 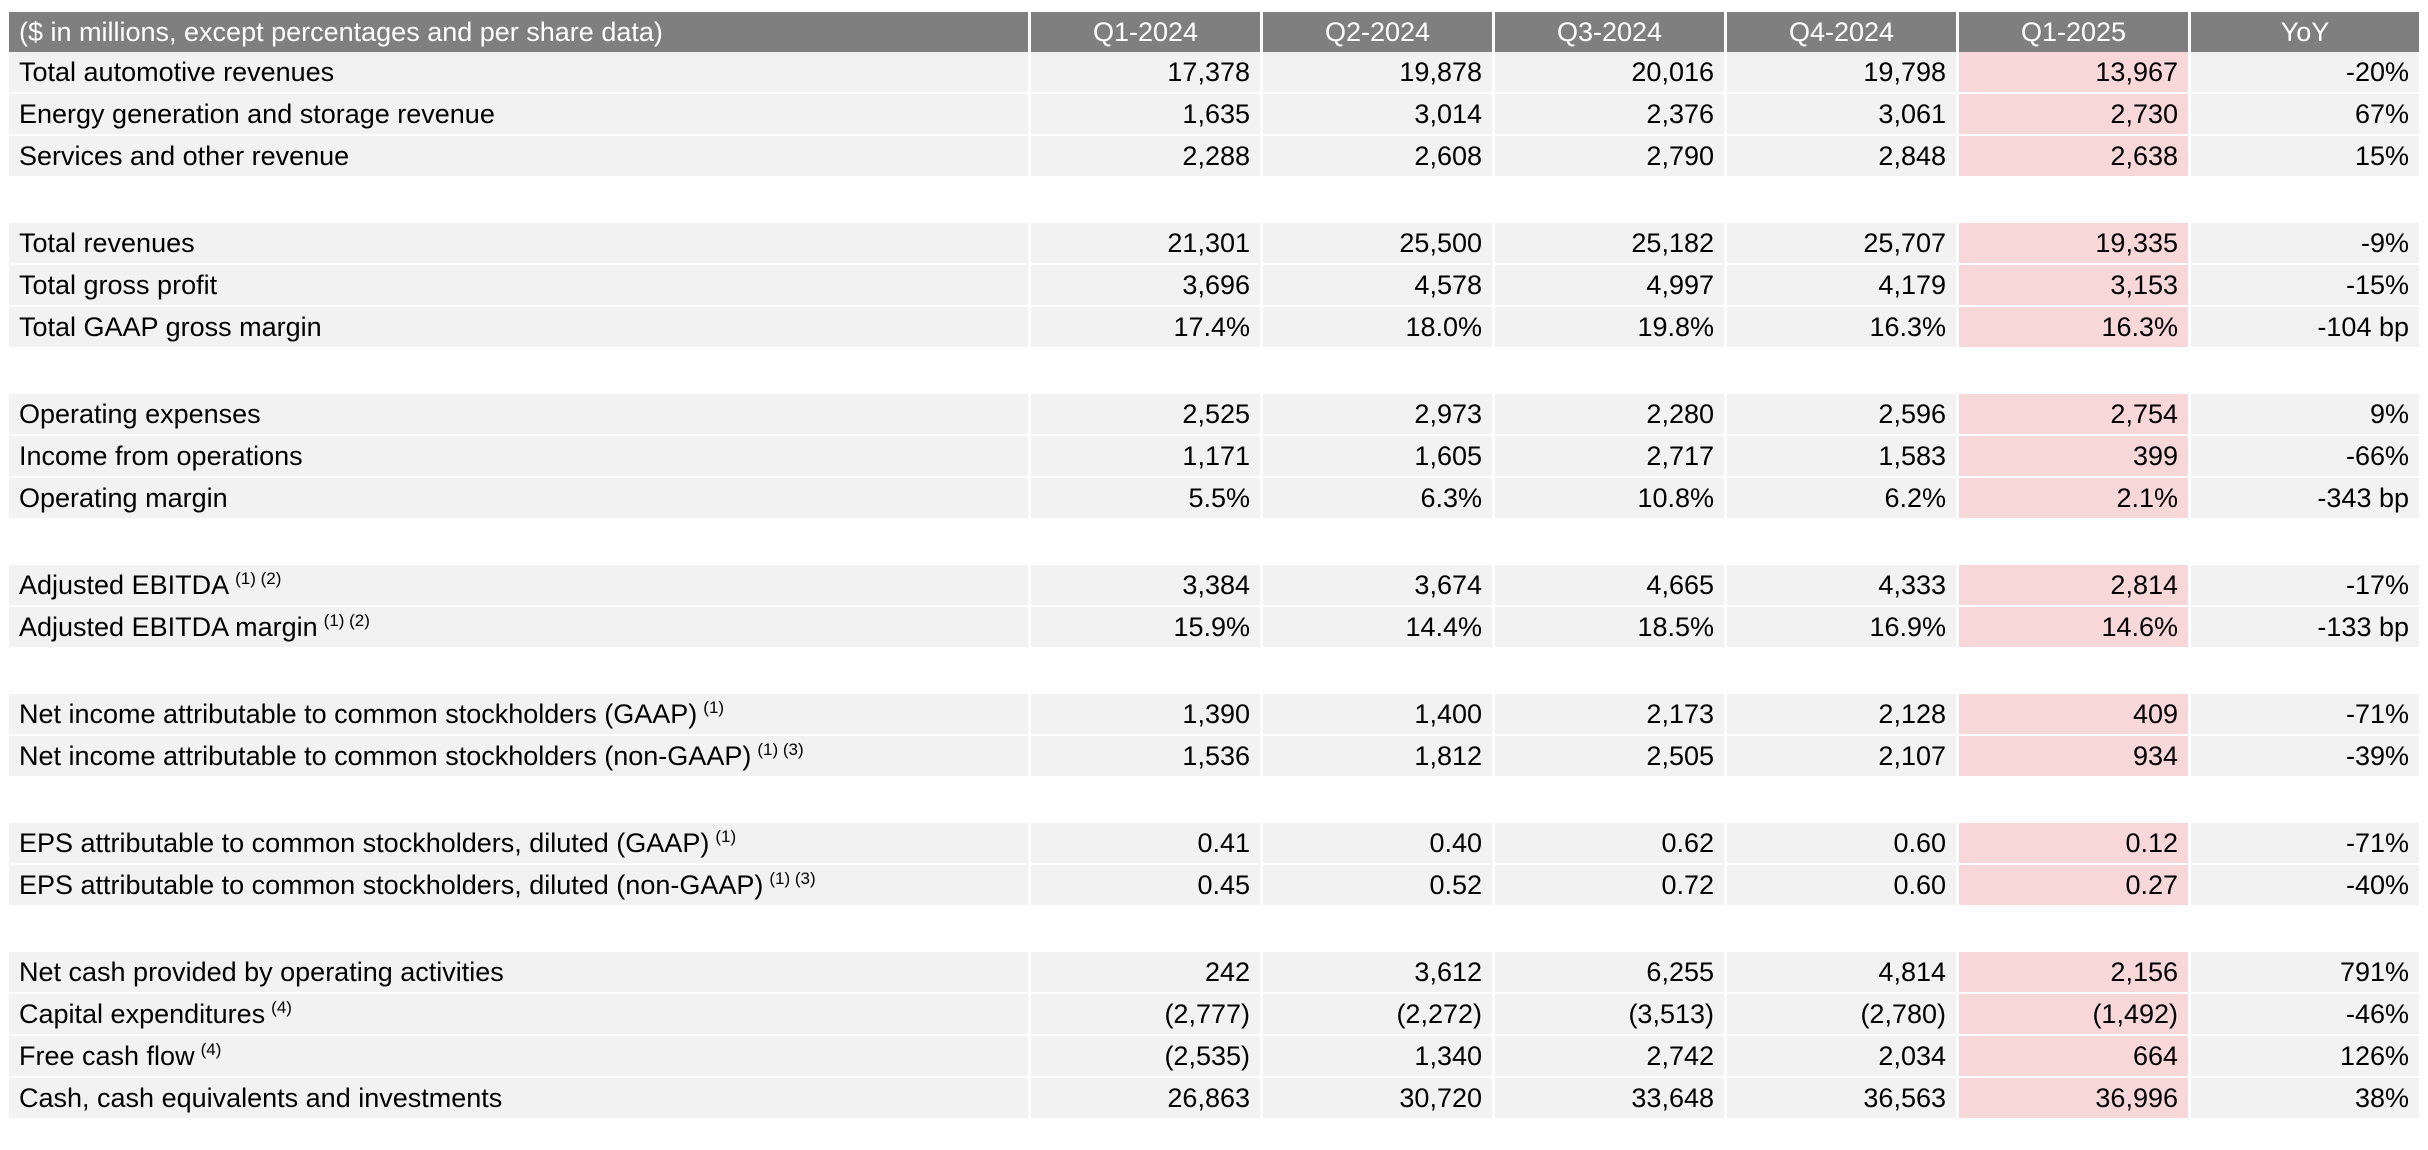 I want to click on row-label-cell: Free cash flow (4), so click(x=520, y=1057).